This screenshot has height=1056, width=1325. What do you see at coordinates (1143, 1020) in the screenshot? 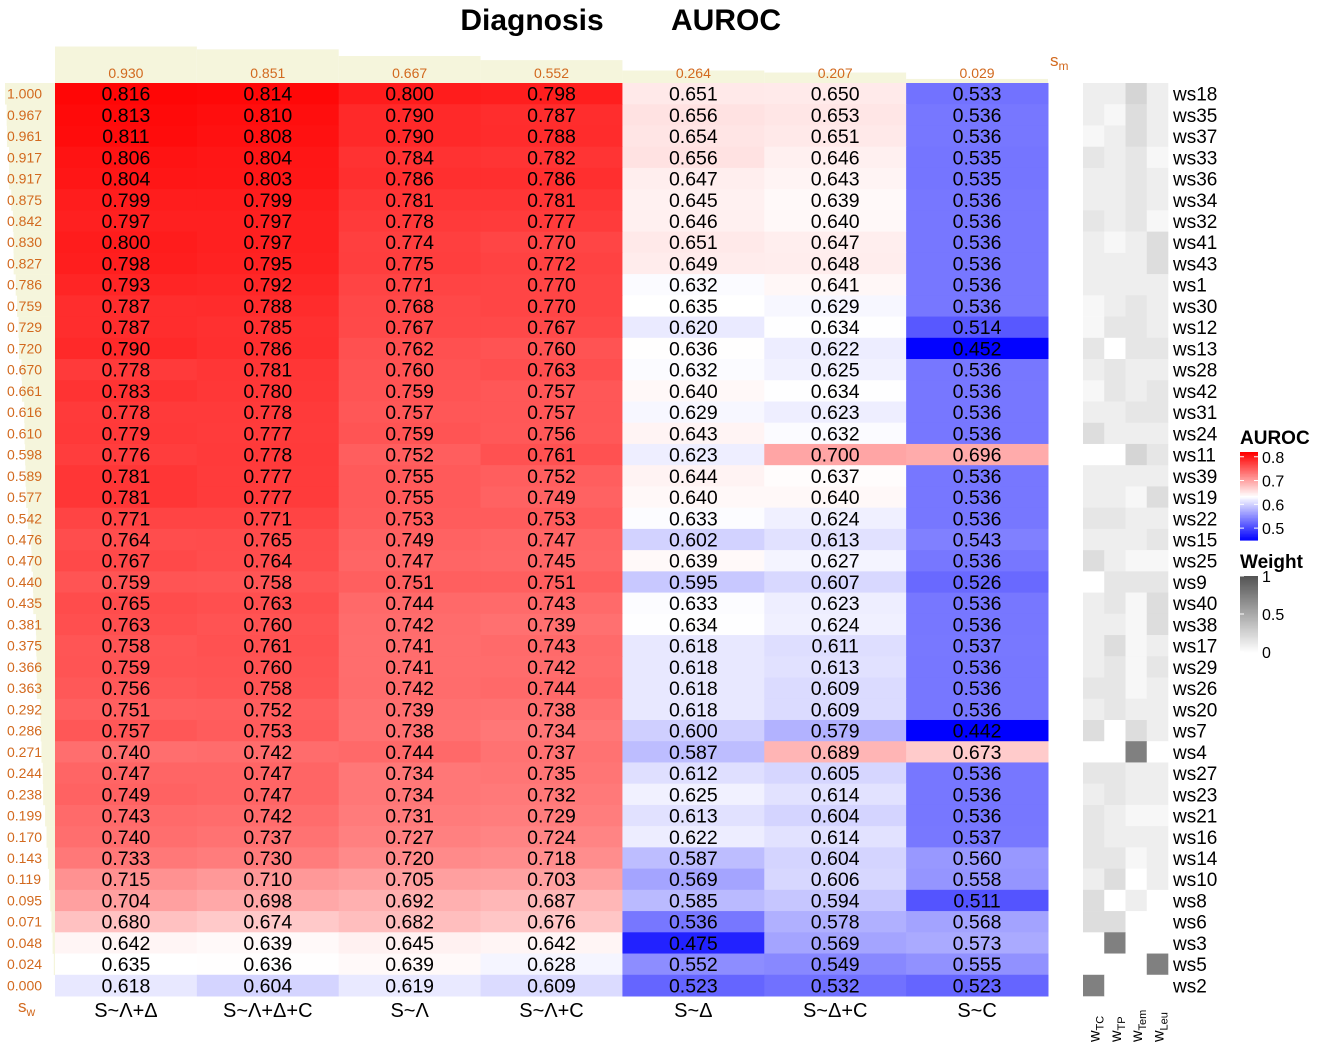
I see `weight-column-sub: Tem` at bounding box center [1143, 1020].